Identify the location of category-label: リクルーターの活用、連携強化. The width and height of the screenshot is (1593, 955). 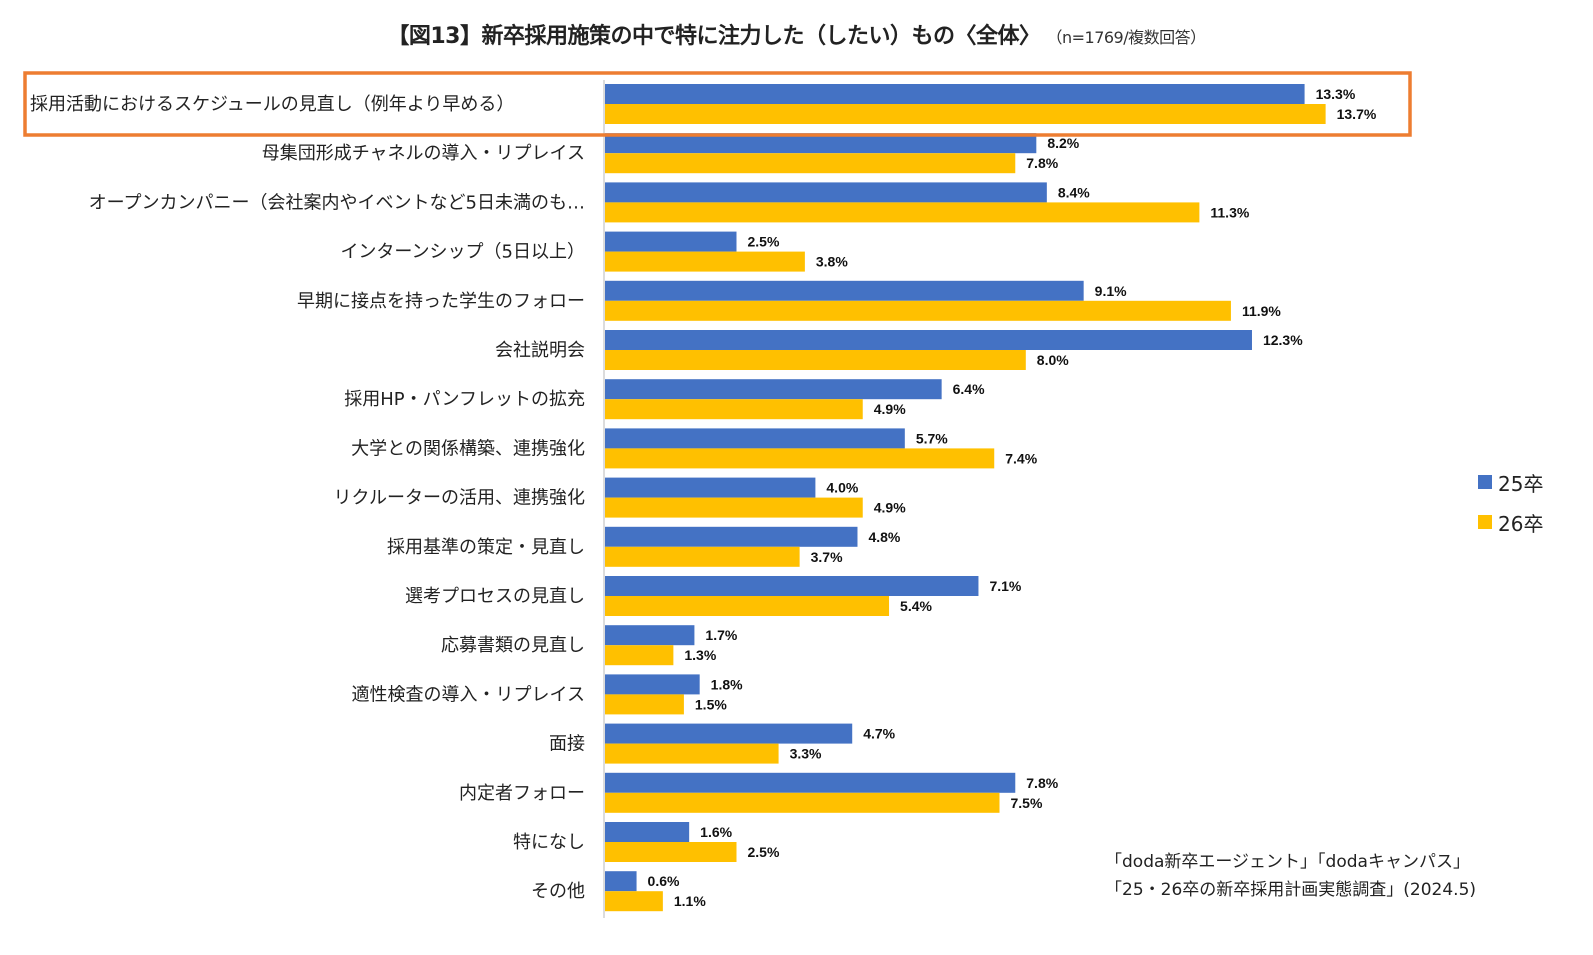
(459, 498).